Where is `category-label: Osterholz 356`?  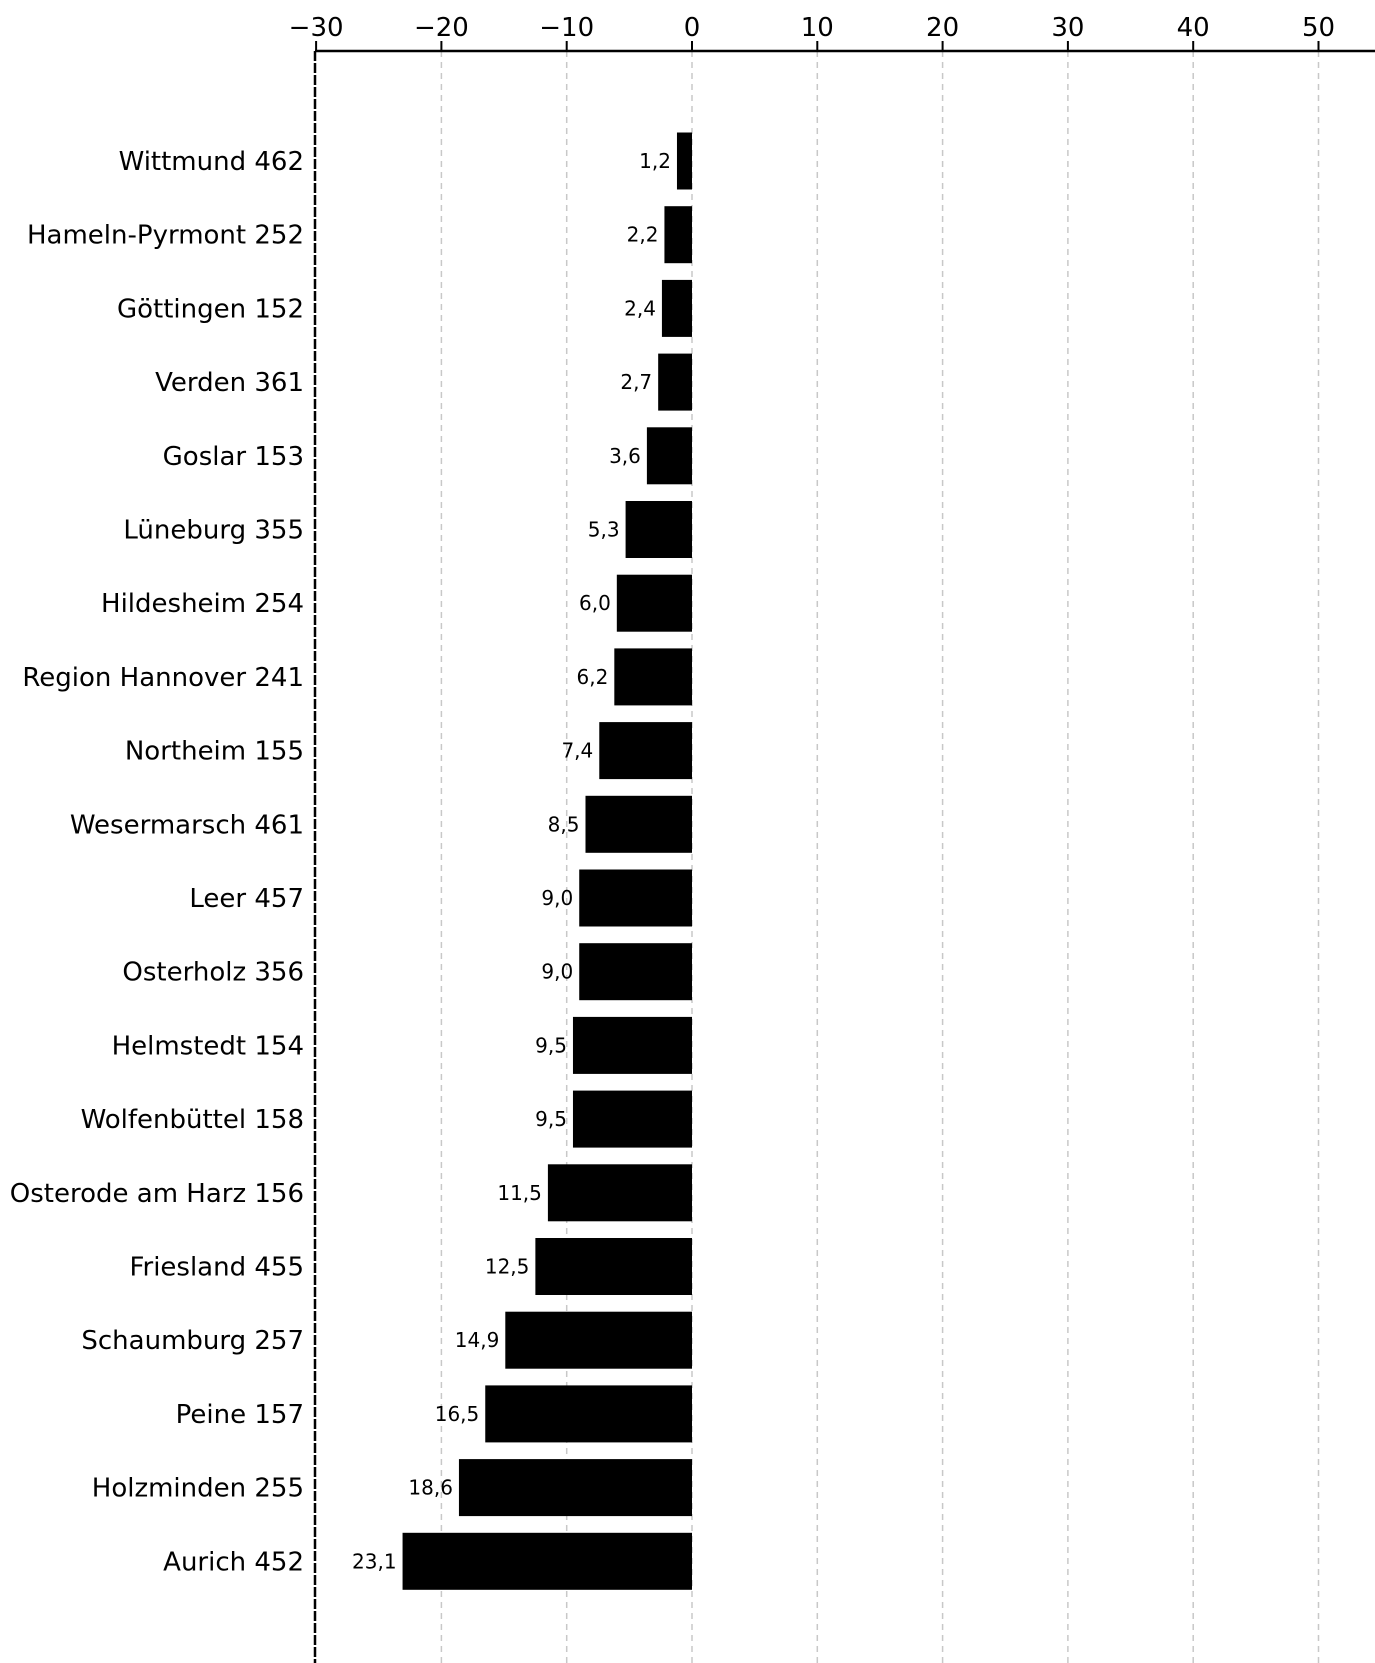
category-label: Osterholz 356 is located at coordinates (213, 973).